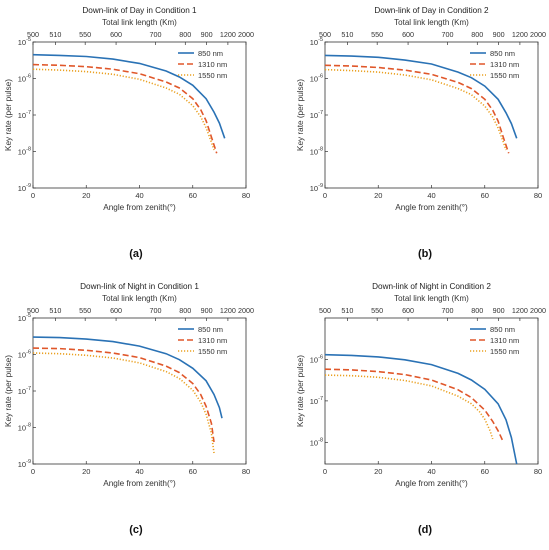 The height and width of the screenshot is (550, 549). I want to click on top-tick-label: 2000, so click(538, 310).